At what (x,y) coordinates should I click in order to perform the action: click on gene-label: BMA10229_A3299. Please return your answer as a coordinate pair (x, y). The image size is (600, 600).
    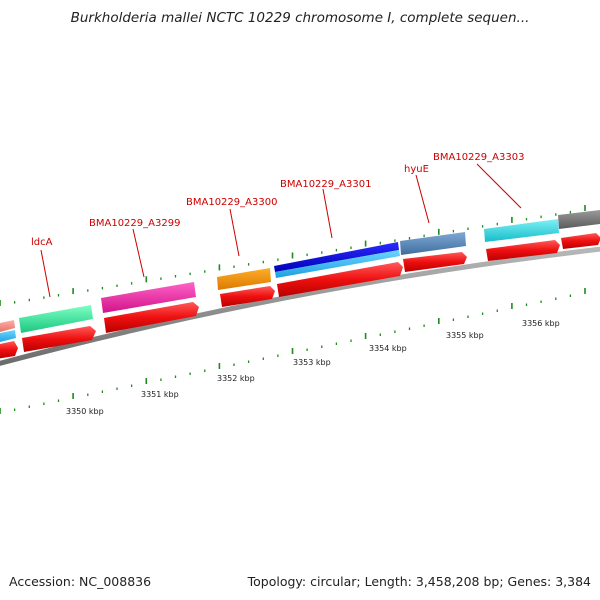
    Looking at the image, I should click on (134, 223).